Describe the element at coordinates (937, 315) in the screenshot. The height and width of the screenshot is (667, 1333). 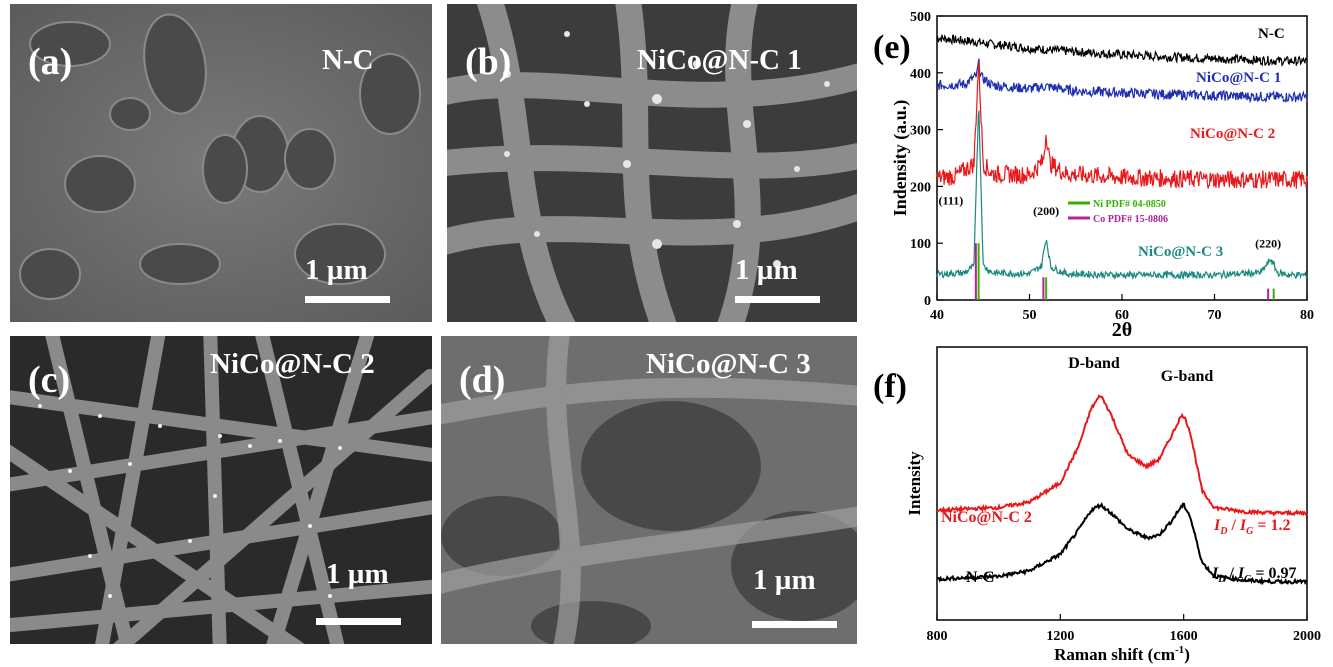
I see `xrd-xtick-label-0: 40` at that location.